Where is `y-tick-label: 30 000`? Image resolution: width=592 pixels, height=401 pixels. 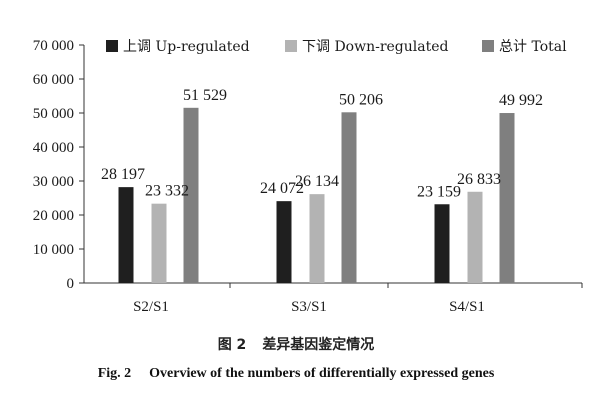 y-tick-label: 30 000 is located at coordinates (53, 182).